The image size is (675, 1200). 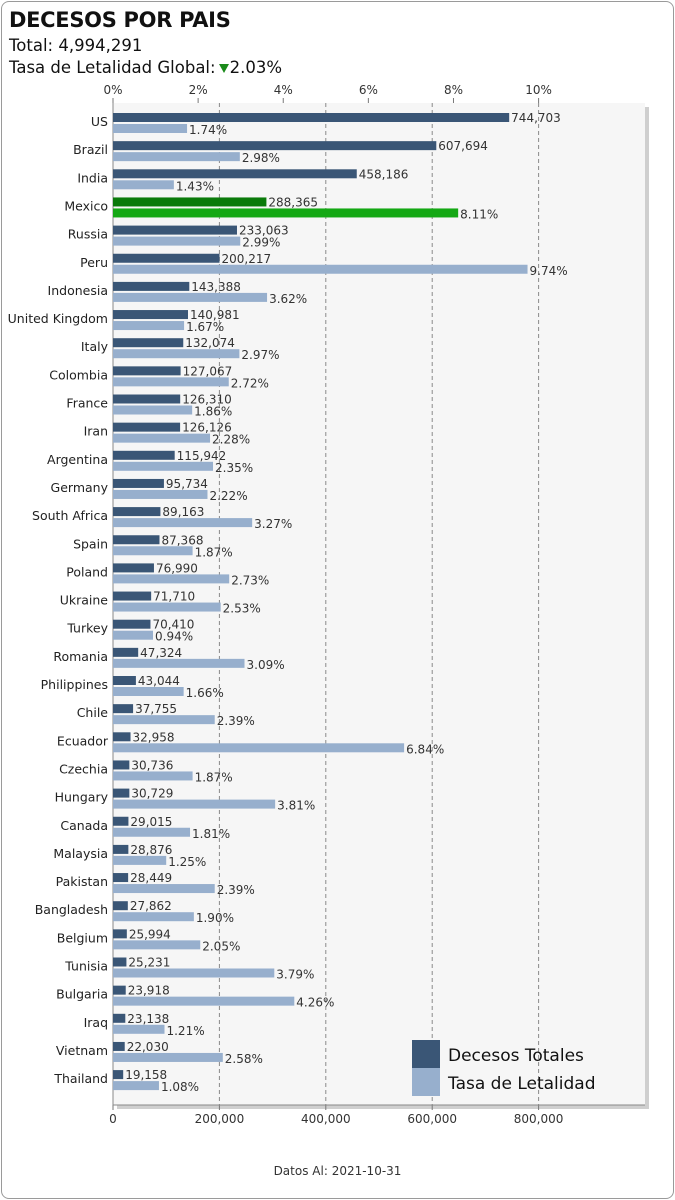 What do you see at coordinates (88, 234) in the screenshot?
I see `category-label: Russia` at bounding box center [88, 234].